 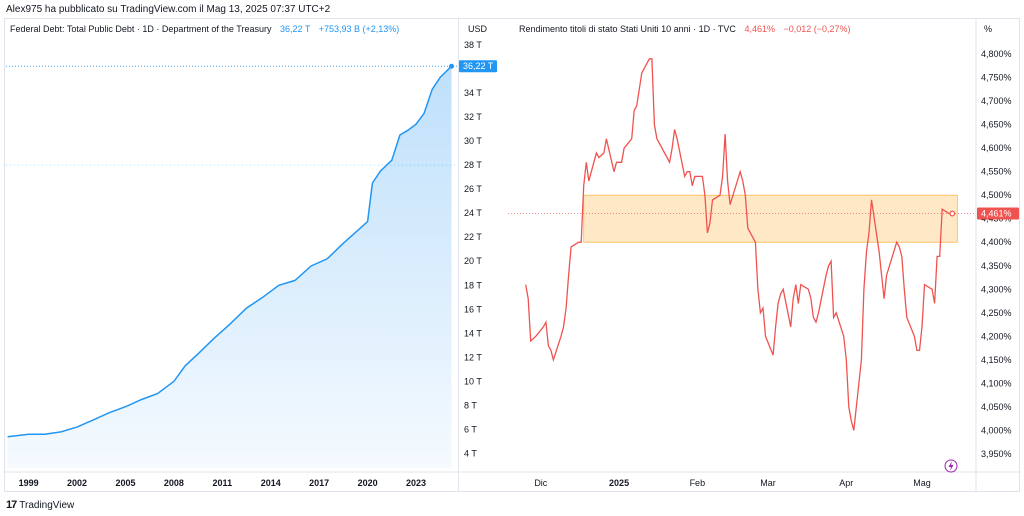 I want to click on debt-y-tick-label: 26 T, so click(x=473, y=189).